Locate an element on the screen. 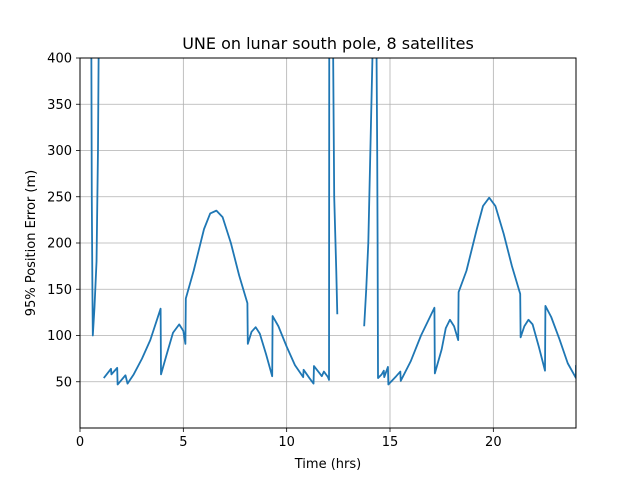 Image resolution: width=640 pixels, height=480 pixels. x-tick-label: 0 is located at coordinates (80, 442).